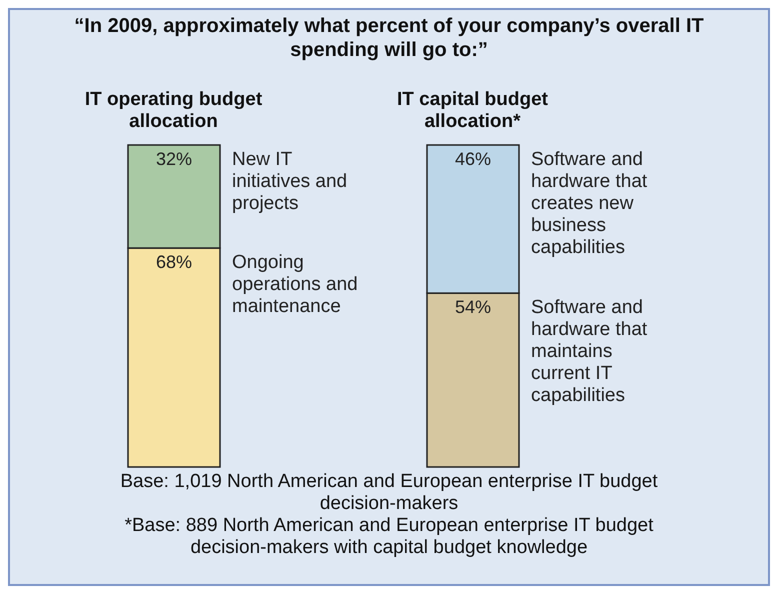 The image size is (778, 594). I want to click on series-label: Software and hardware that creates new business capabilities, so click(589, 203).